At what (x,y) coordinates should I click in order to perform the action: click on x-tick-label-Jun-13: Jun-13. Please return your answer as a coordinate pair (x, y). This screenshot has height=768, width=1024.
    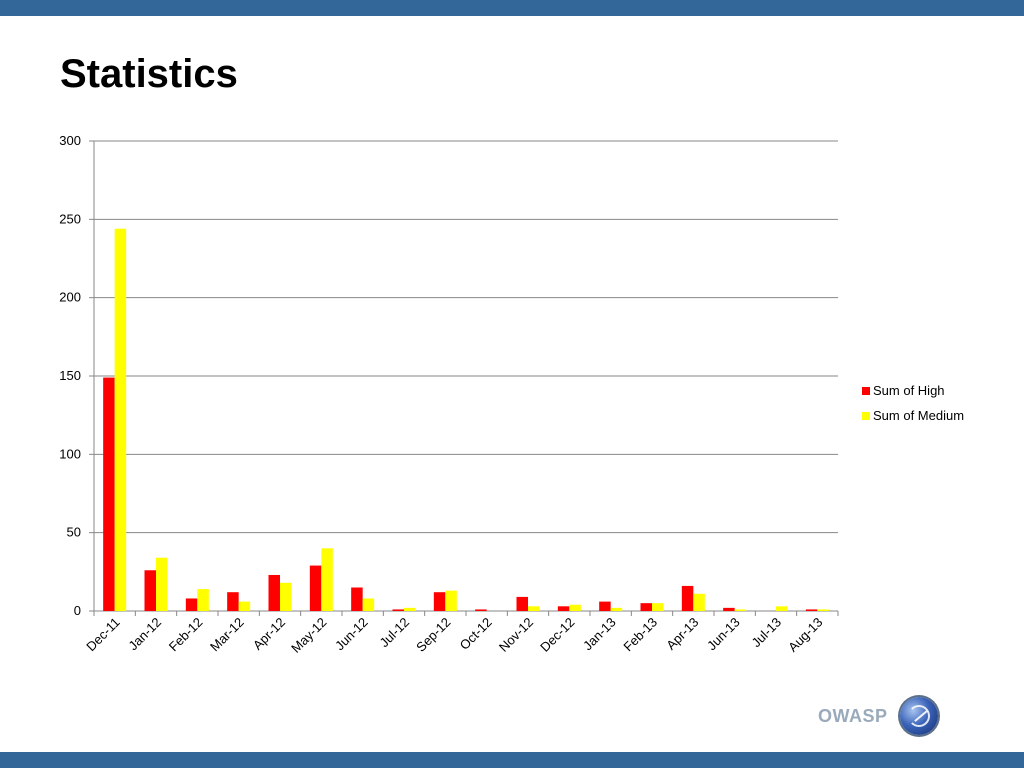
    Looking at the image, I should click on (723, 634).